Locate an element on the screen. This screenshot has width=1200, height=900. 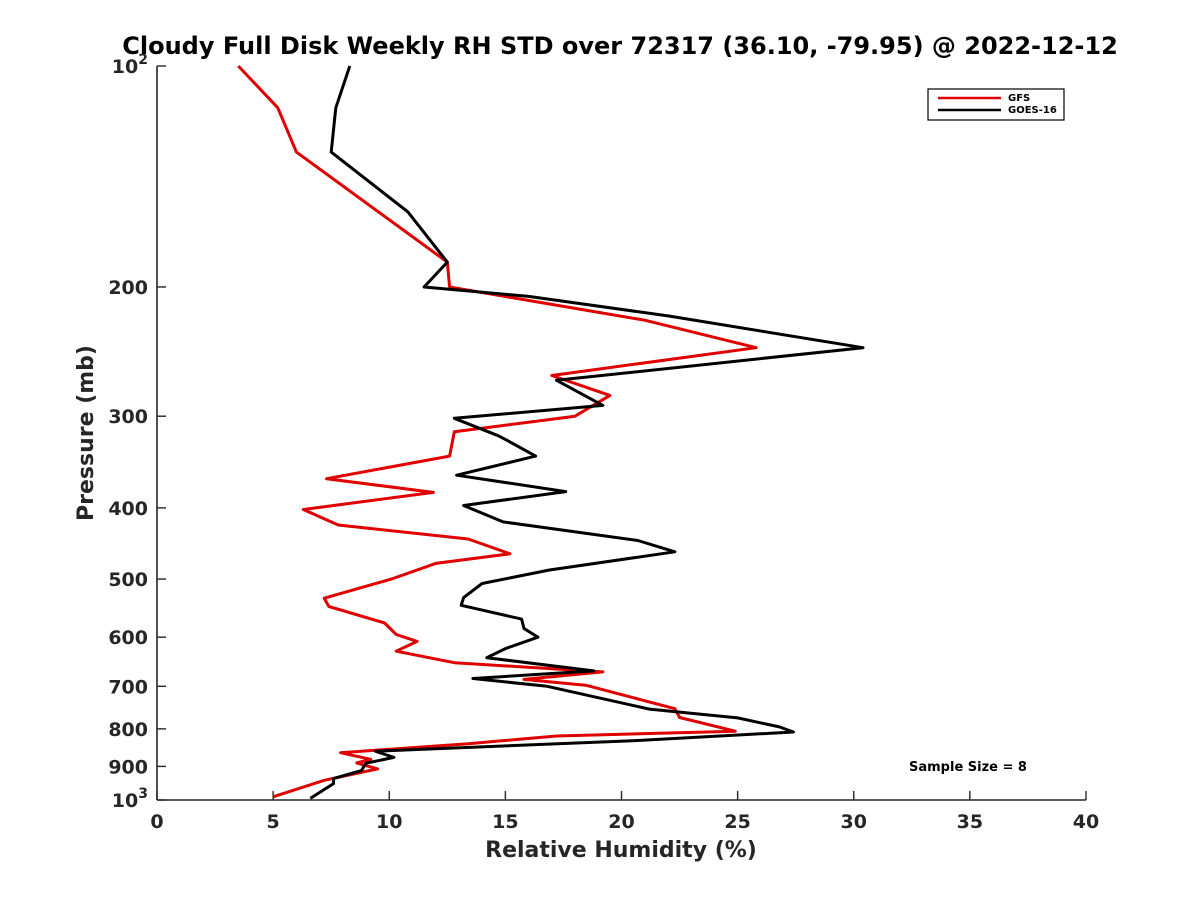
y-tick-label: 500 is located at coordinates (128, 580).